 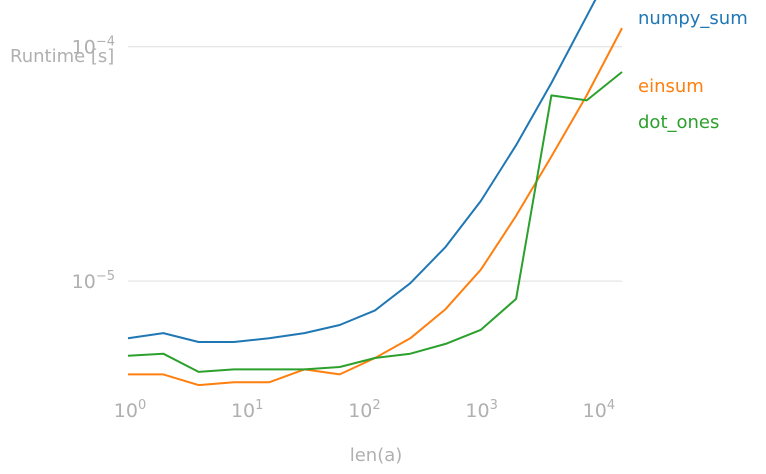 I want to click on series-label-einsum: einsum, so click(x=671, y=86).